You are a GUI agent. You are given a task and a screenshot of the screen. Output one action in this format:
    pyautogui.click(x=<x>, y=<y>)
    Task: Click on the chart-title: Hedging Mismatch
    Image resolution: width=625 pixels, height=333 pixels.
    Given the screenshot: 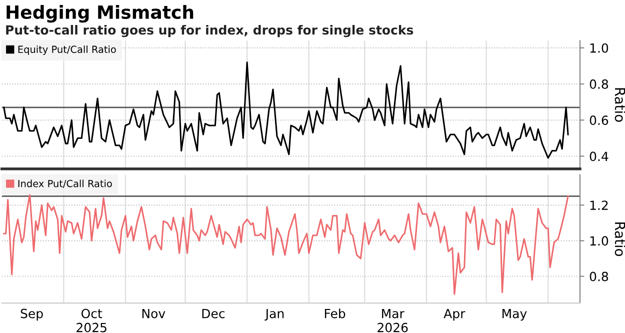 What is the action you would take?
    pyautogui.click(x=100, y=13)
    